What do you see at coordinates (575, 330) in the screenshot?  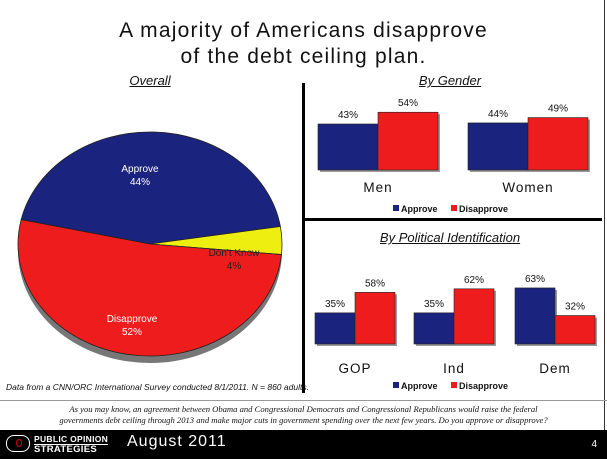 I see `bar-disapprove-dem` at bounding box center [575, 330].